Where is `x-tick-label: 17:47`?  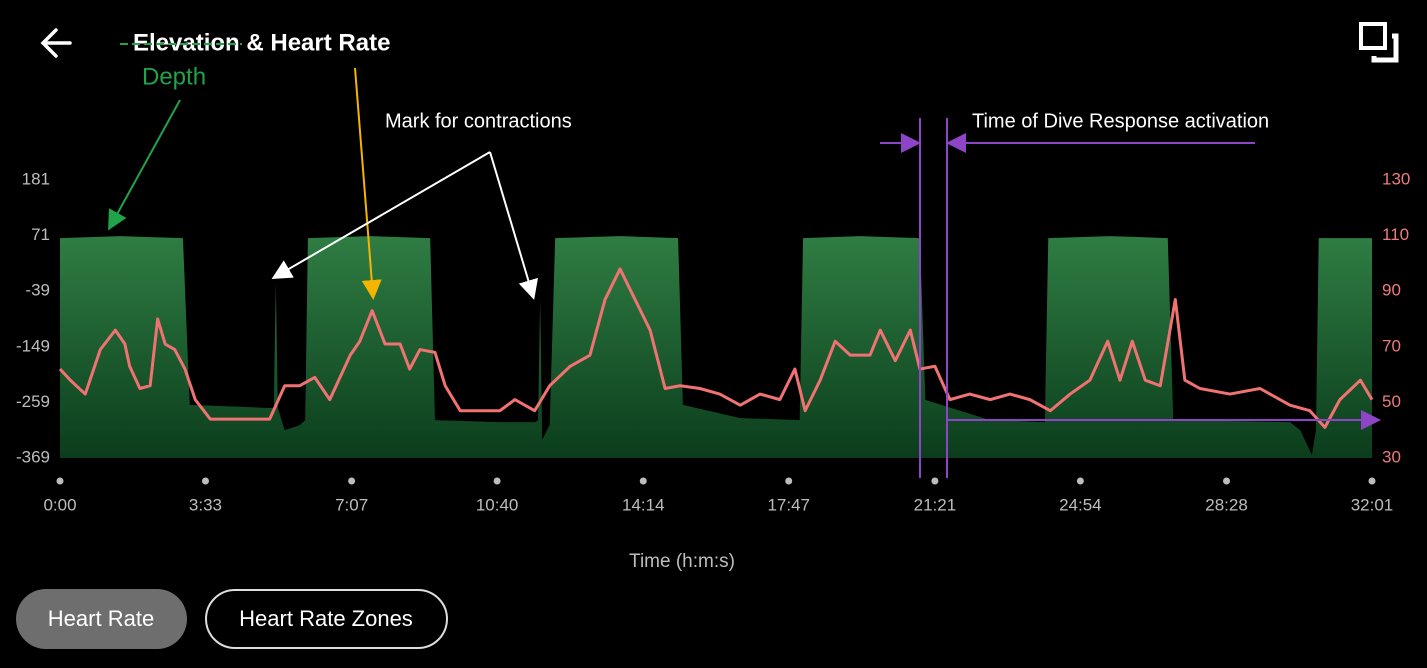 x-tick-label: 17:47 is located at coordinates (788, 504).